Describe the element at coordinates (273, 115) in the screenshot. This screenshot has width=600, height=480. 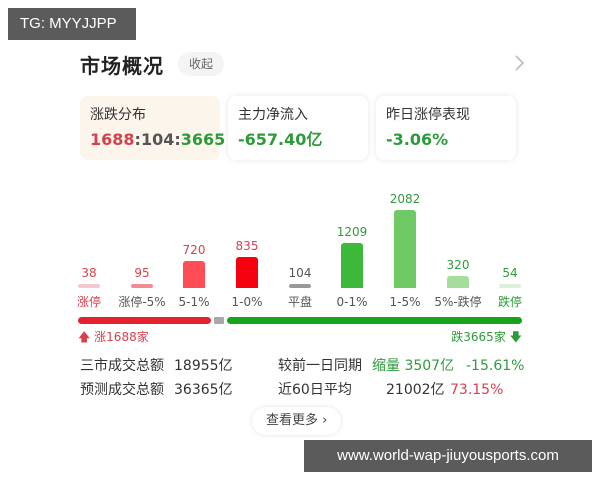
I see `stat-card-label: 主力净流入` at that location.